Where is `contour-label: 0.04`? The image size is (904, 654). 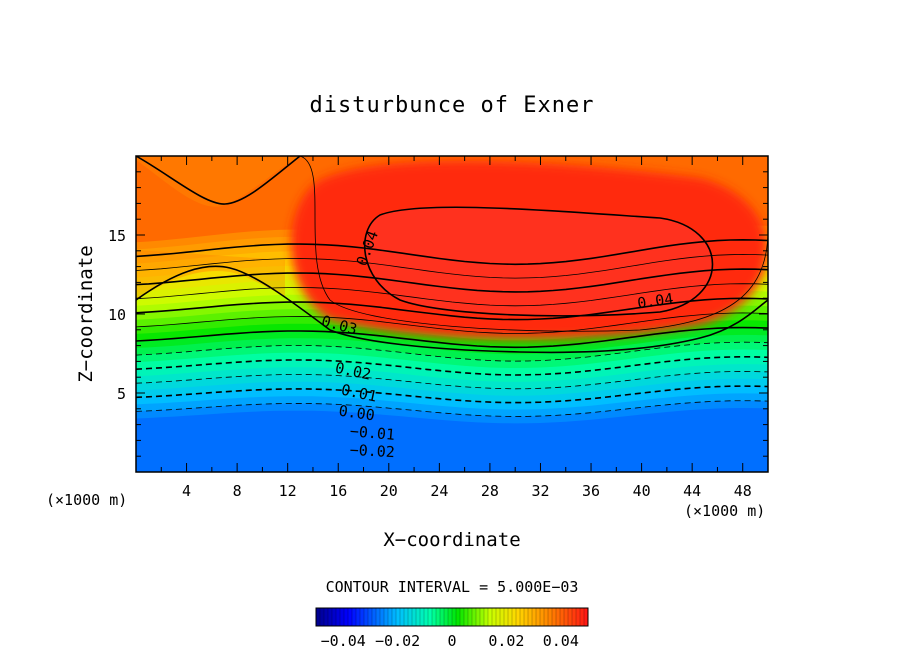
contour-label: 0.04 is located at coordinates (655, 301).